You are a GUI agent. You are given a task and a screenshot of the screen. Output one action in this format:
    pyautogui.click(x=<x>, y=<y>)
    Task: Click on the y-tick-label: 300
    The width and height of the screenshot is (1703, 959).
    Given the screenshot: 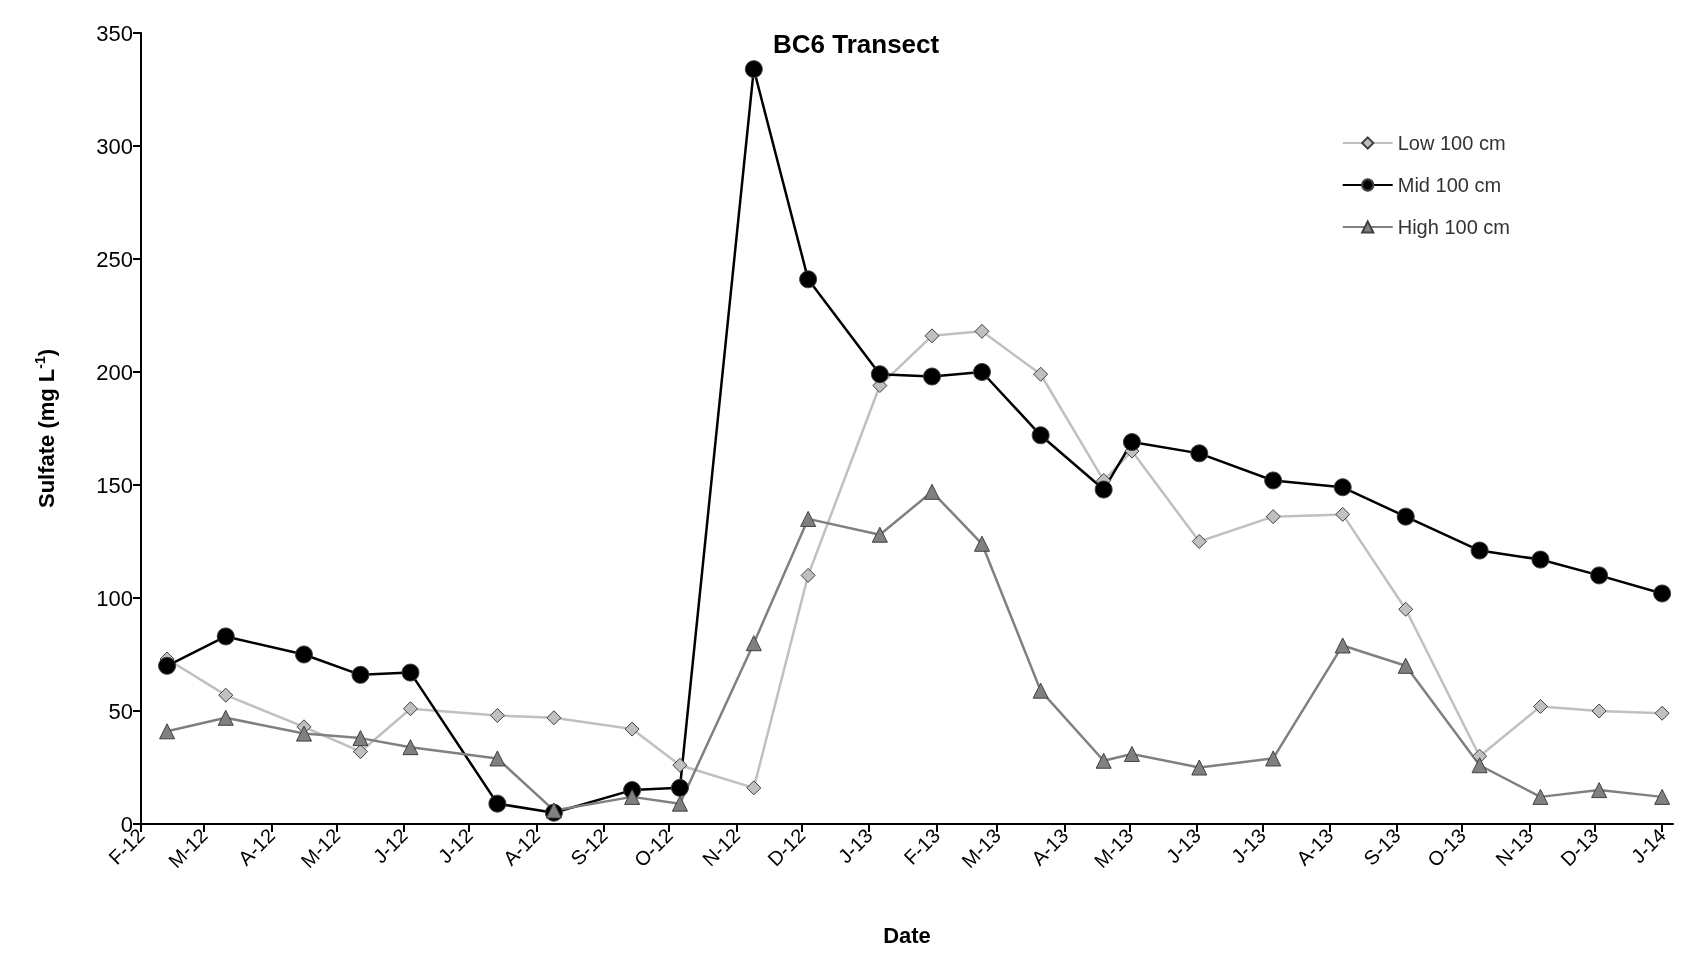 What is the action you would take?
    pyautogui.click(x=114, y=146)
    